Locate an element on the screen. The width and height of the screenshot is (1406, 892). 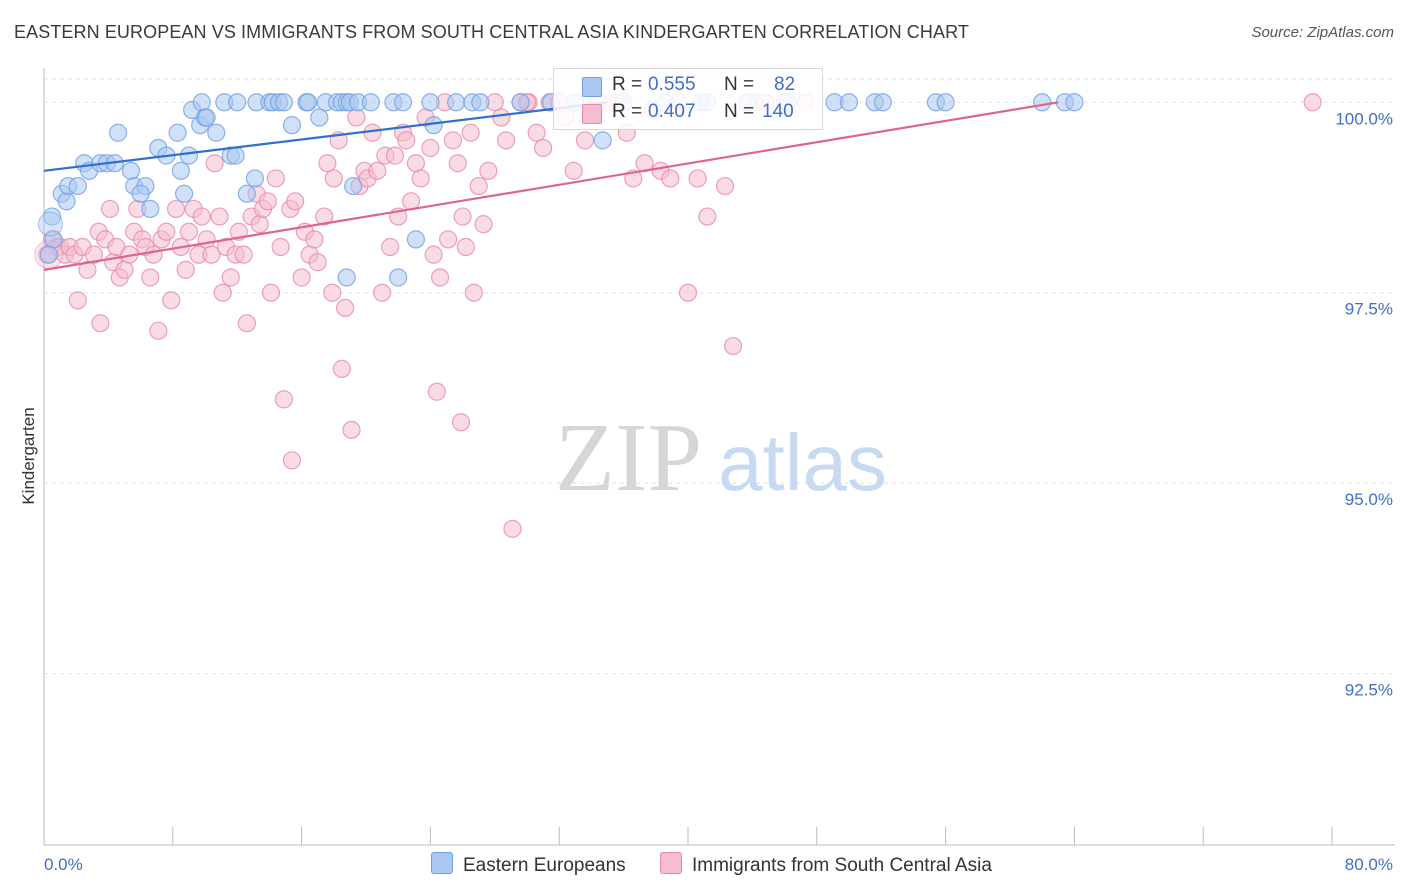
watermark-atlas: atlas is located at coordinates (802, 462).